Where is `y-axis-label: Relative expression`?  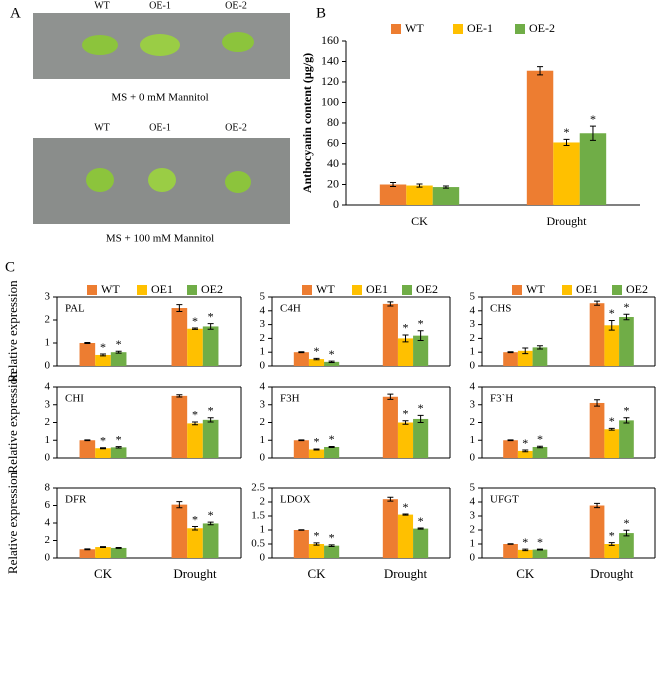 y-axis-label: Relative expression is located at coordinates (12, 422).